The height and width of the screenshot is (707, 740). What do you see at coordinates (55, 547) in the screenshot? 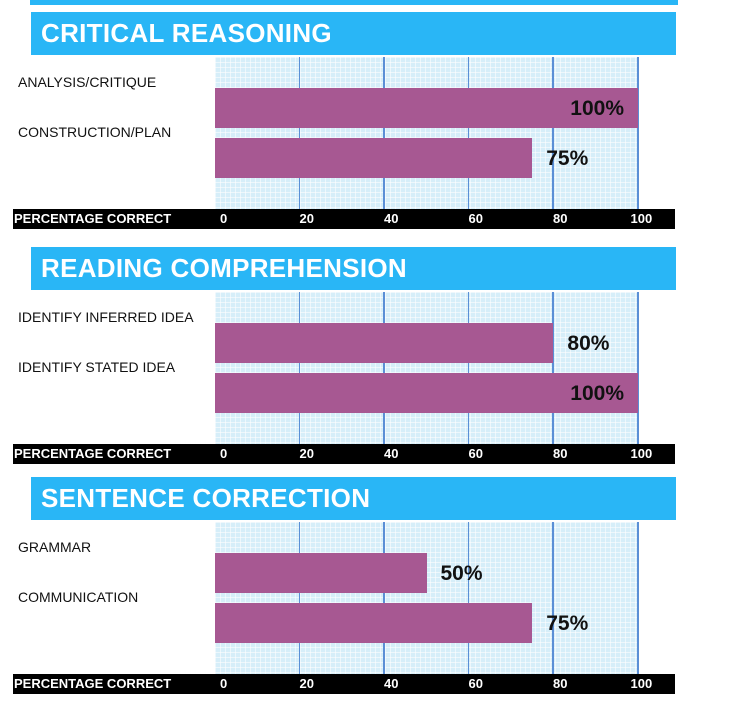
I see `category-label: GRAMMAR` at bounding box center [55, 547].